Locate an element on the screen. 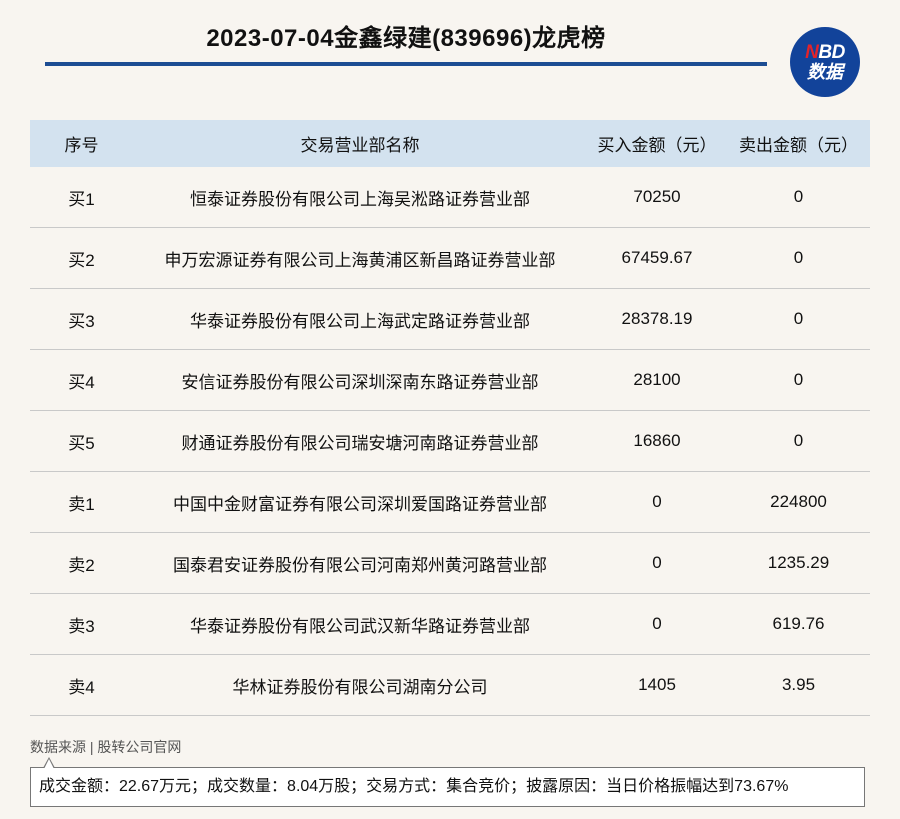  row-seq: 卖4 is located at coordinates (81, 685).